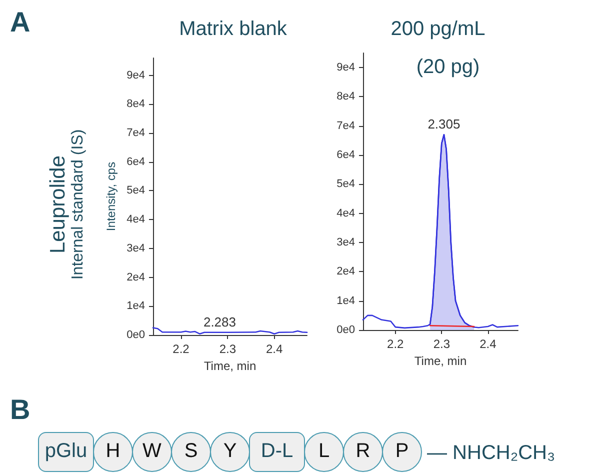 Image resolution: width=607 pixels, height=474 pixels. Describe the element at coordinates (78, 204) in the screenshot. I see `text: Internal standard (IS)` at that location.